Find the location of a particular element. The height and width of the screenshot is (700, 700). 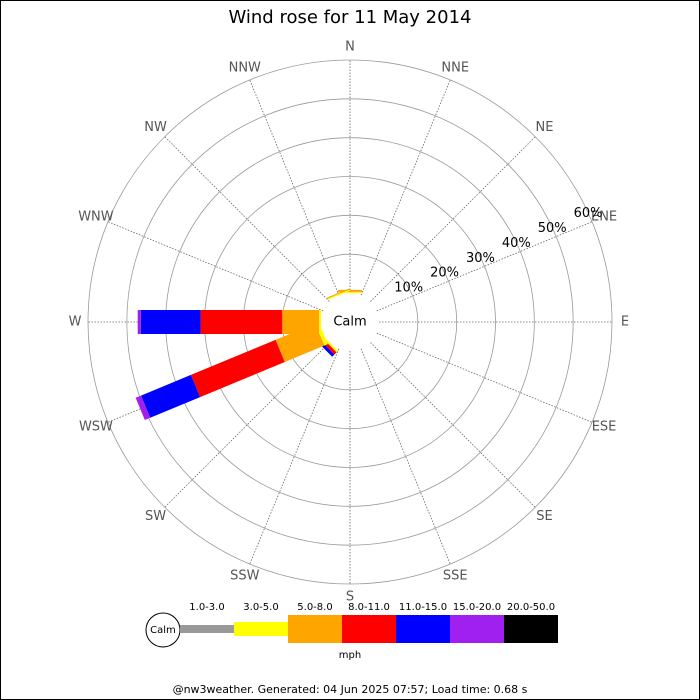

legend-label: 11.0-15.0 is located at coordinates (423, 607).